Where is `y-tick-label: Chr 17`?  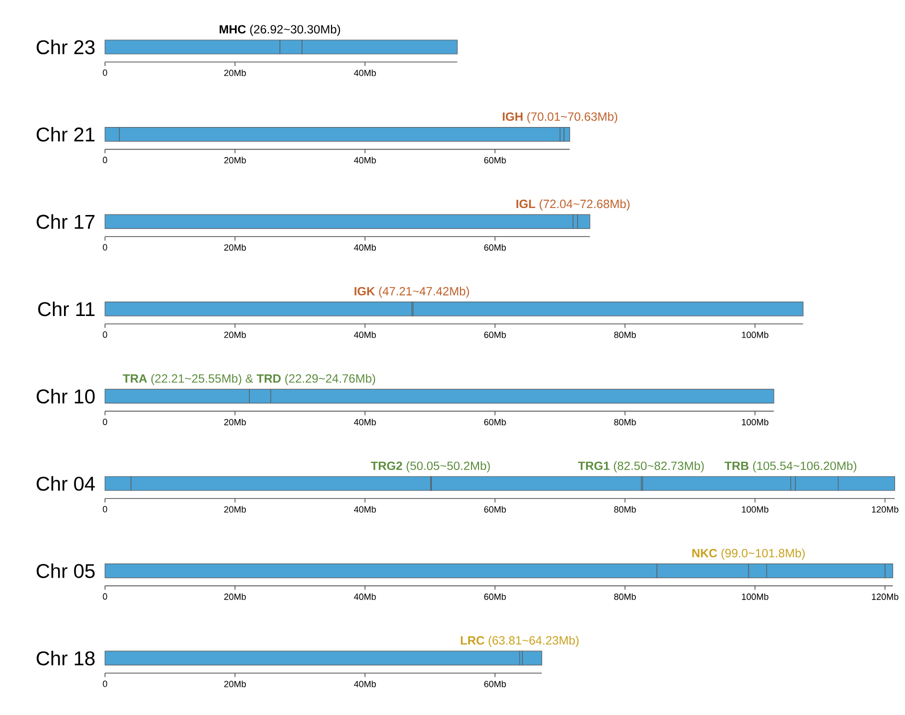
y-tick-label: Chr 17 is located at coordinates (65, 221).